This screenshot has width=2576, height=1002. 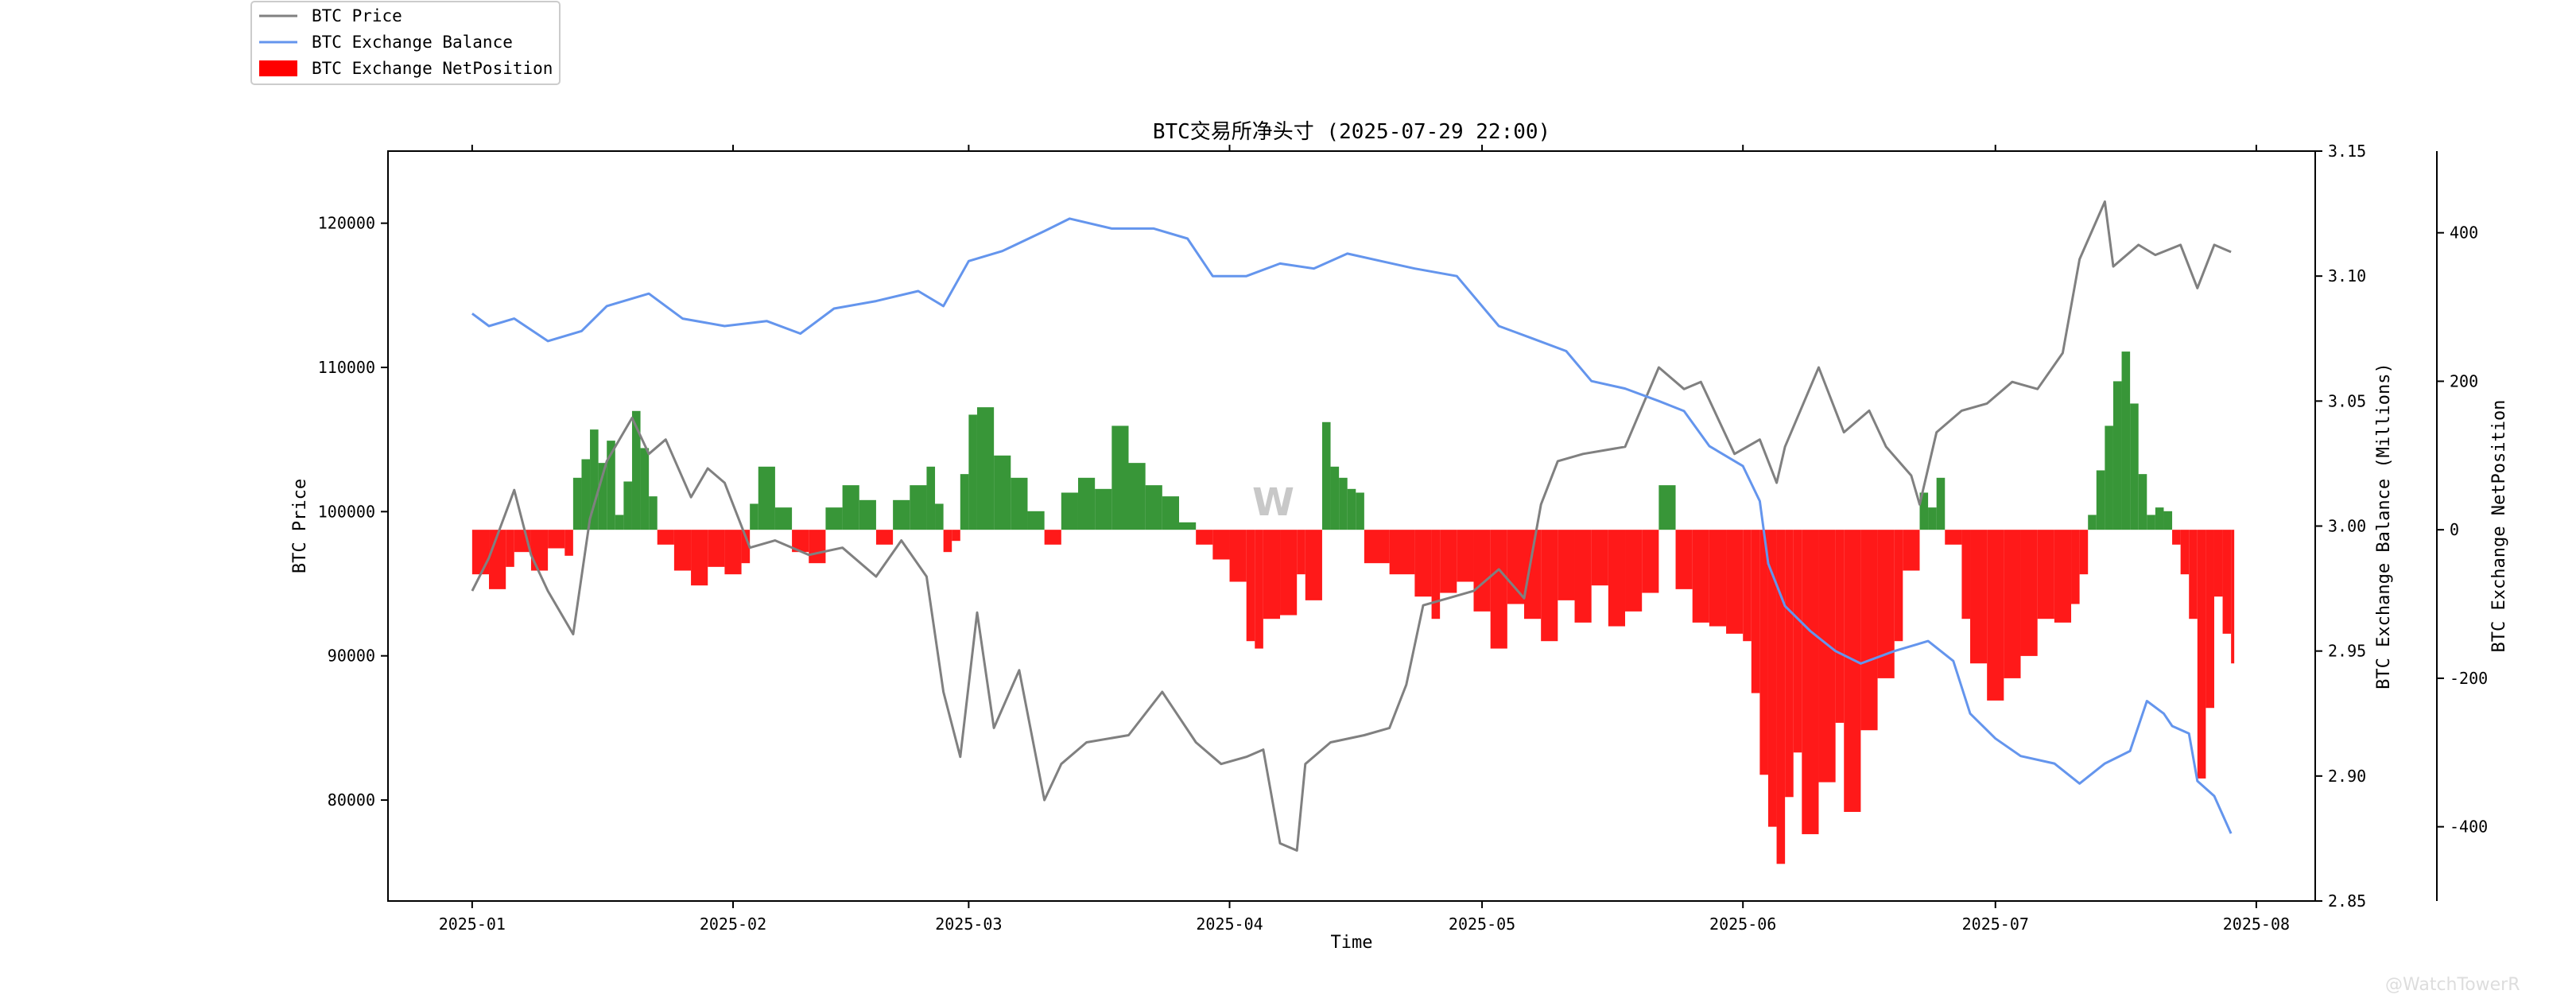 What do you see at coordinates (2347, 275) in the screenshot?
I see `balance-tick-label: 3.10` at bounding box center [2347, 275].